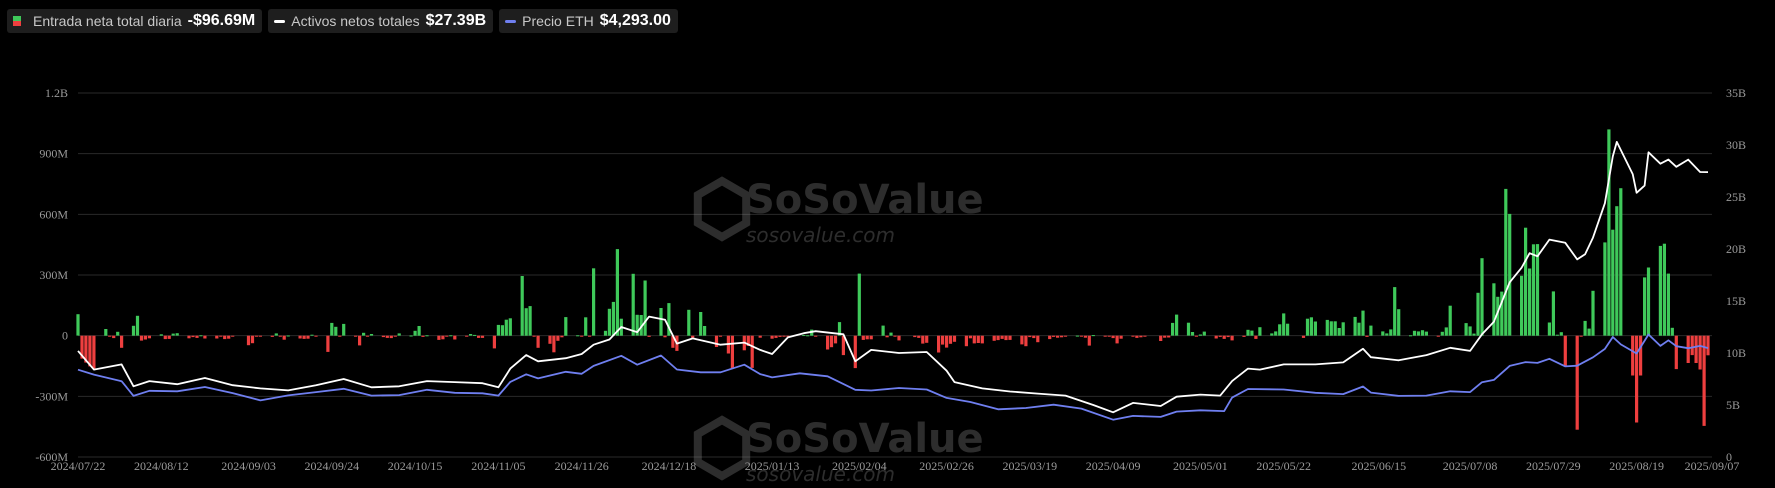  What do you see at coordinates (1283, 466) in the screenshot?
I see `x-tick-label: 2025/05/22` at bounding box center [1283, 466].